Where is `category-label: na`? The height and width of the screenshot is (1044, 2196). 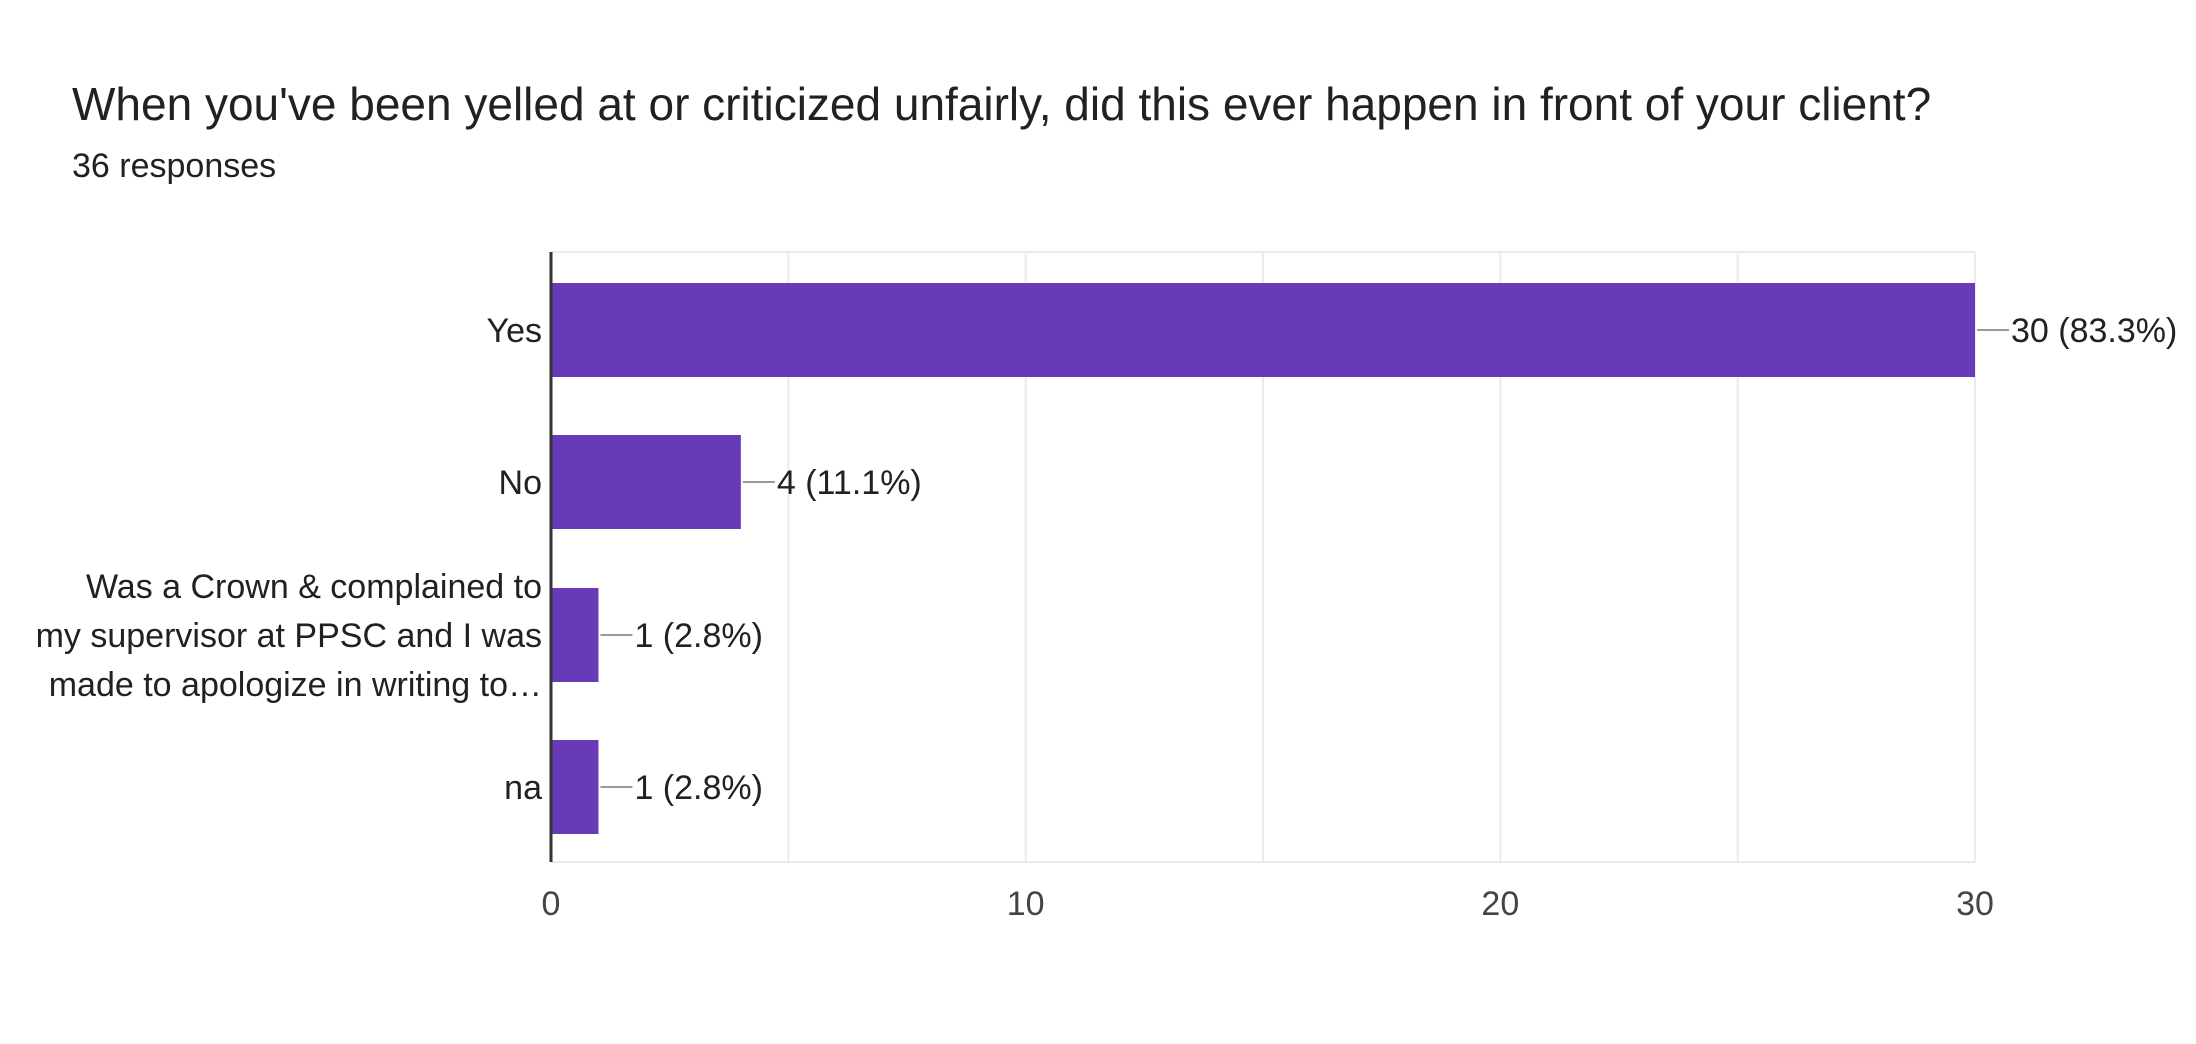 category-label: na is located at coordinates (523, 788).